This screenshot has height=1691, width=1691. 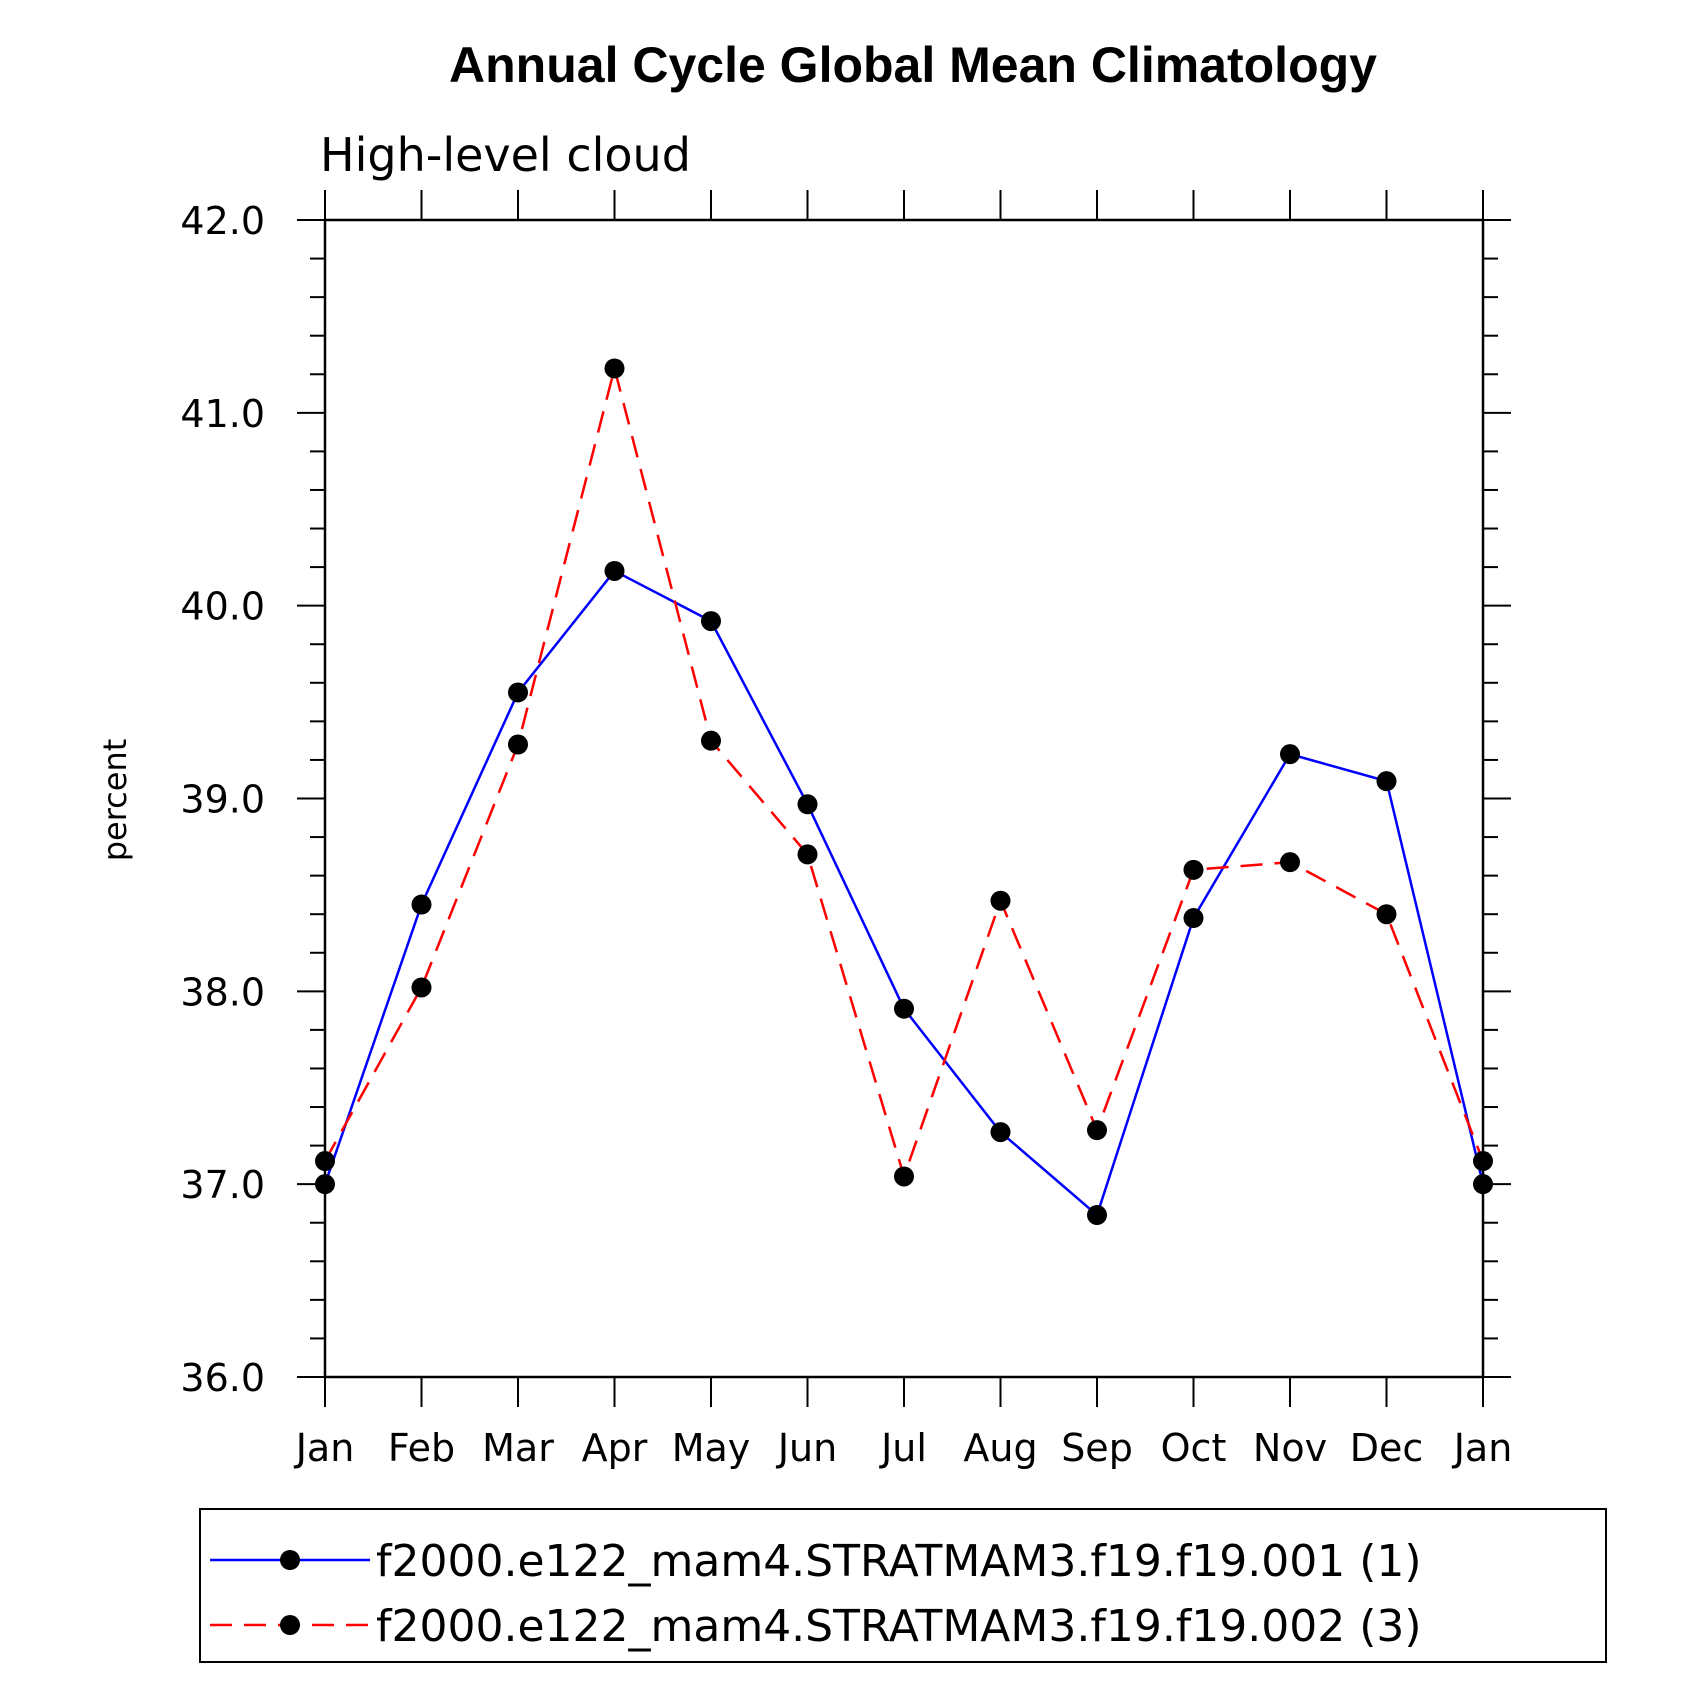 I want to click on y-tick-label: 37.0, so click(x=222, y=1185).